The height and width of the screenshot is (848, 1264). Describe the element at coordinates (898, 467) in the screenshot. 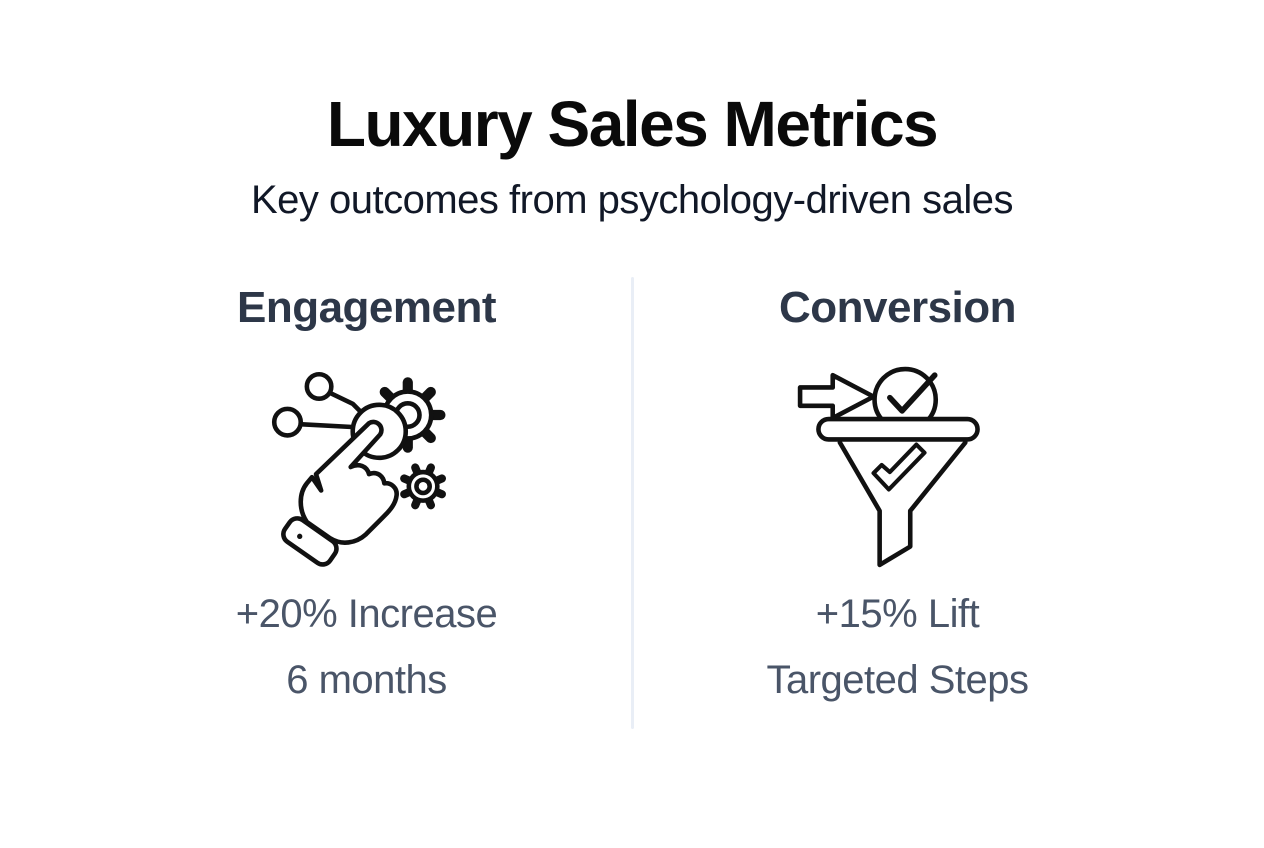

I see `funnel-checkmarks-icon` at that location.